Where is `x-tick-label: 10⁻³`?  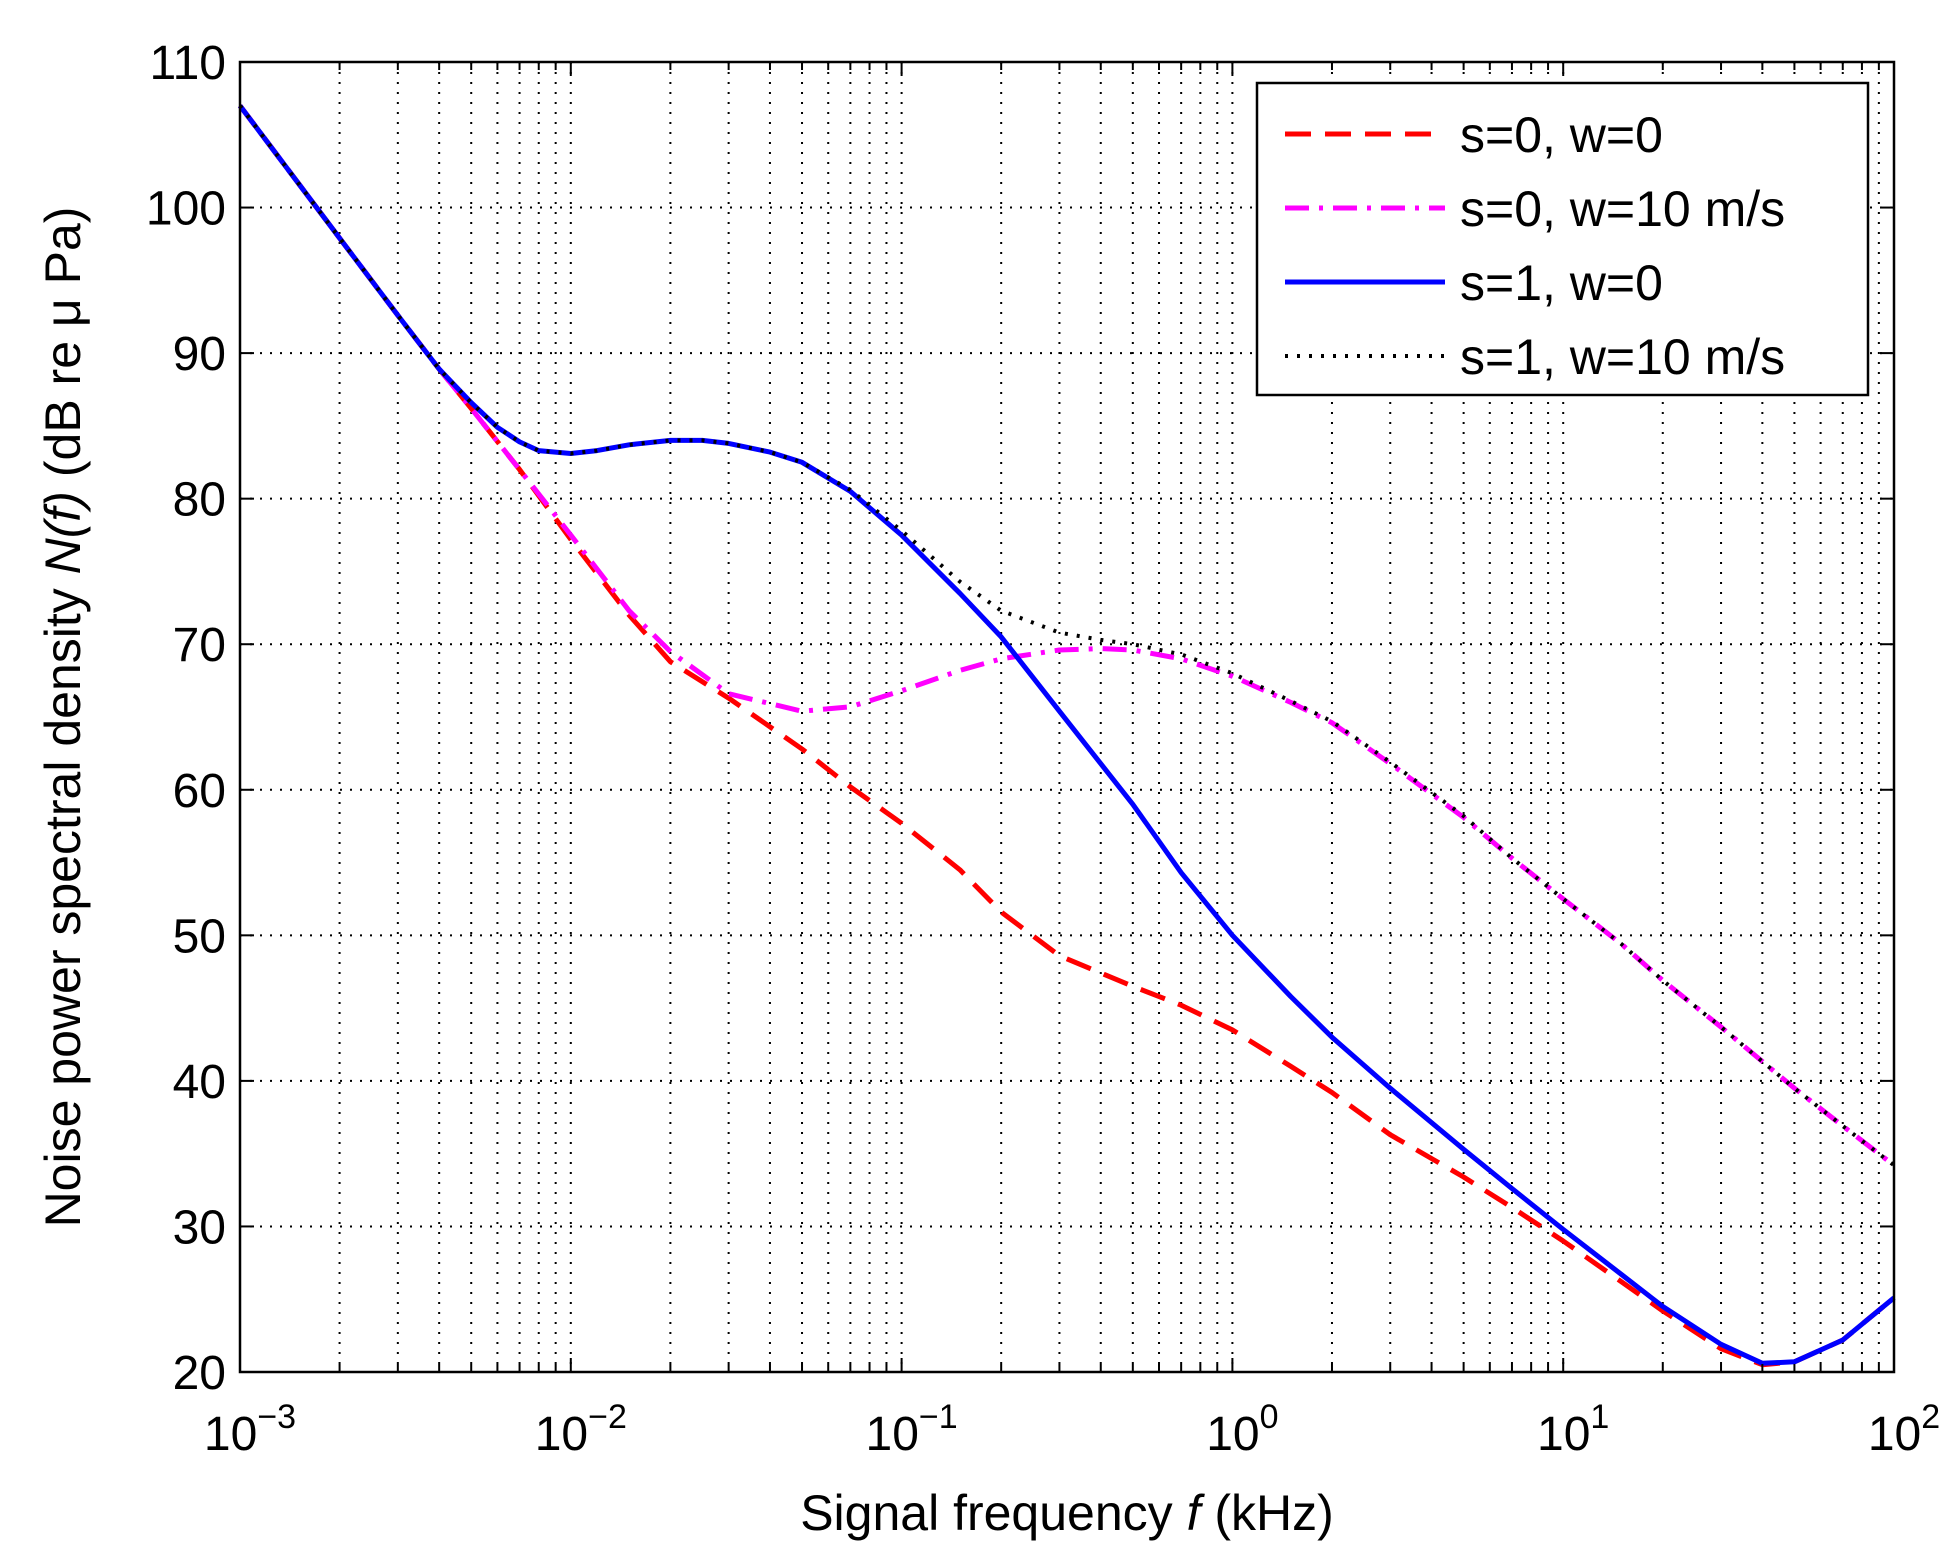 x-tick-label: 10⁻³ is located at coordinates (250, 1429).